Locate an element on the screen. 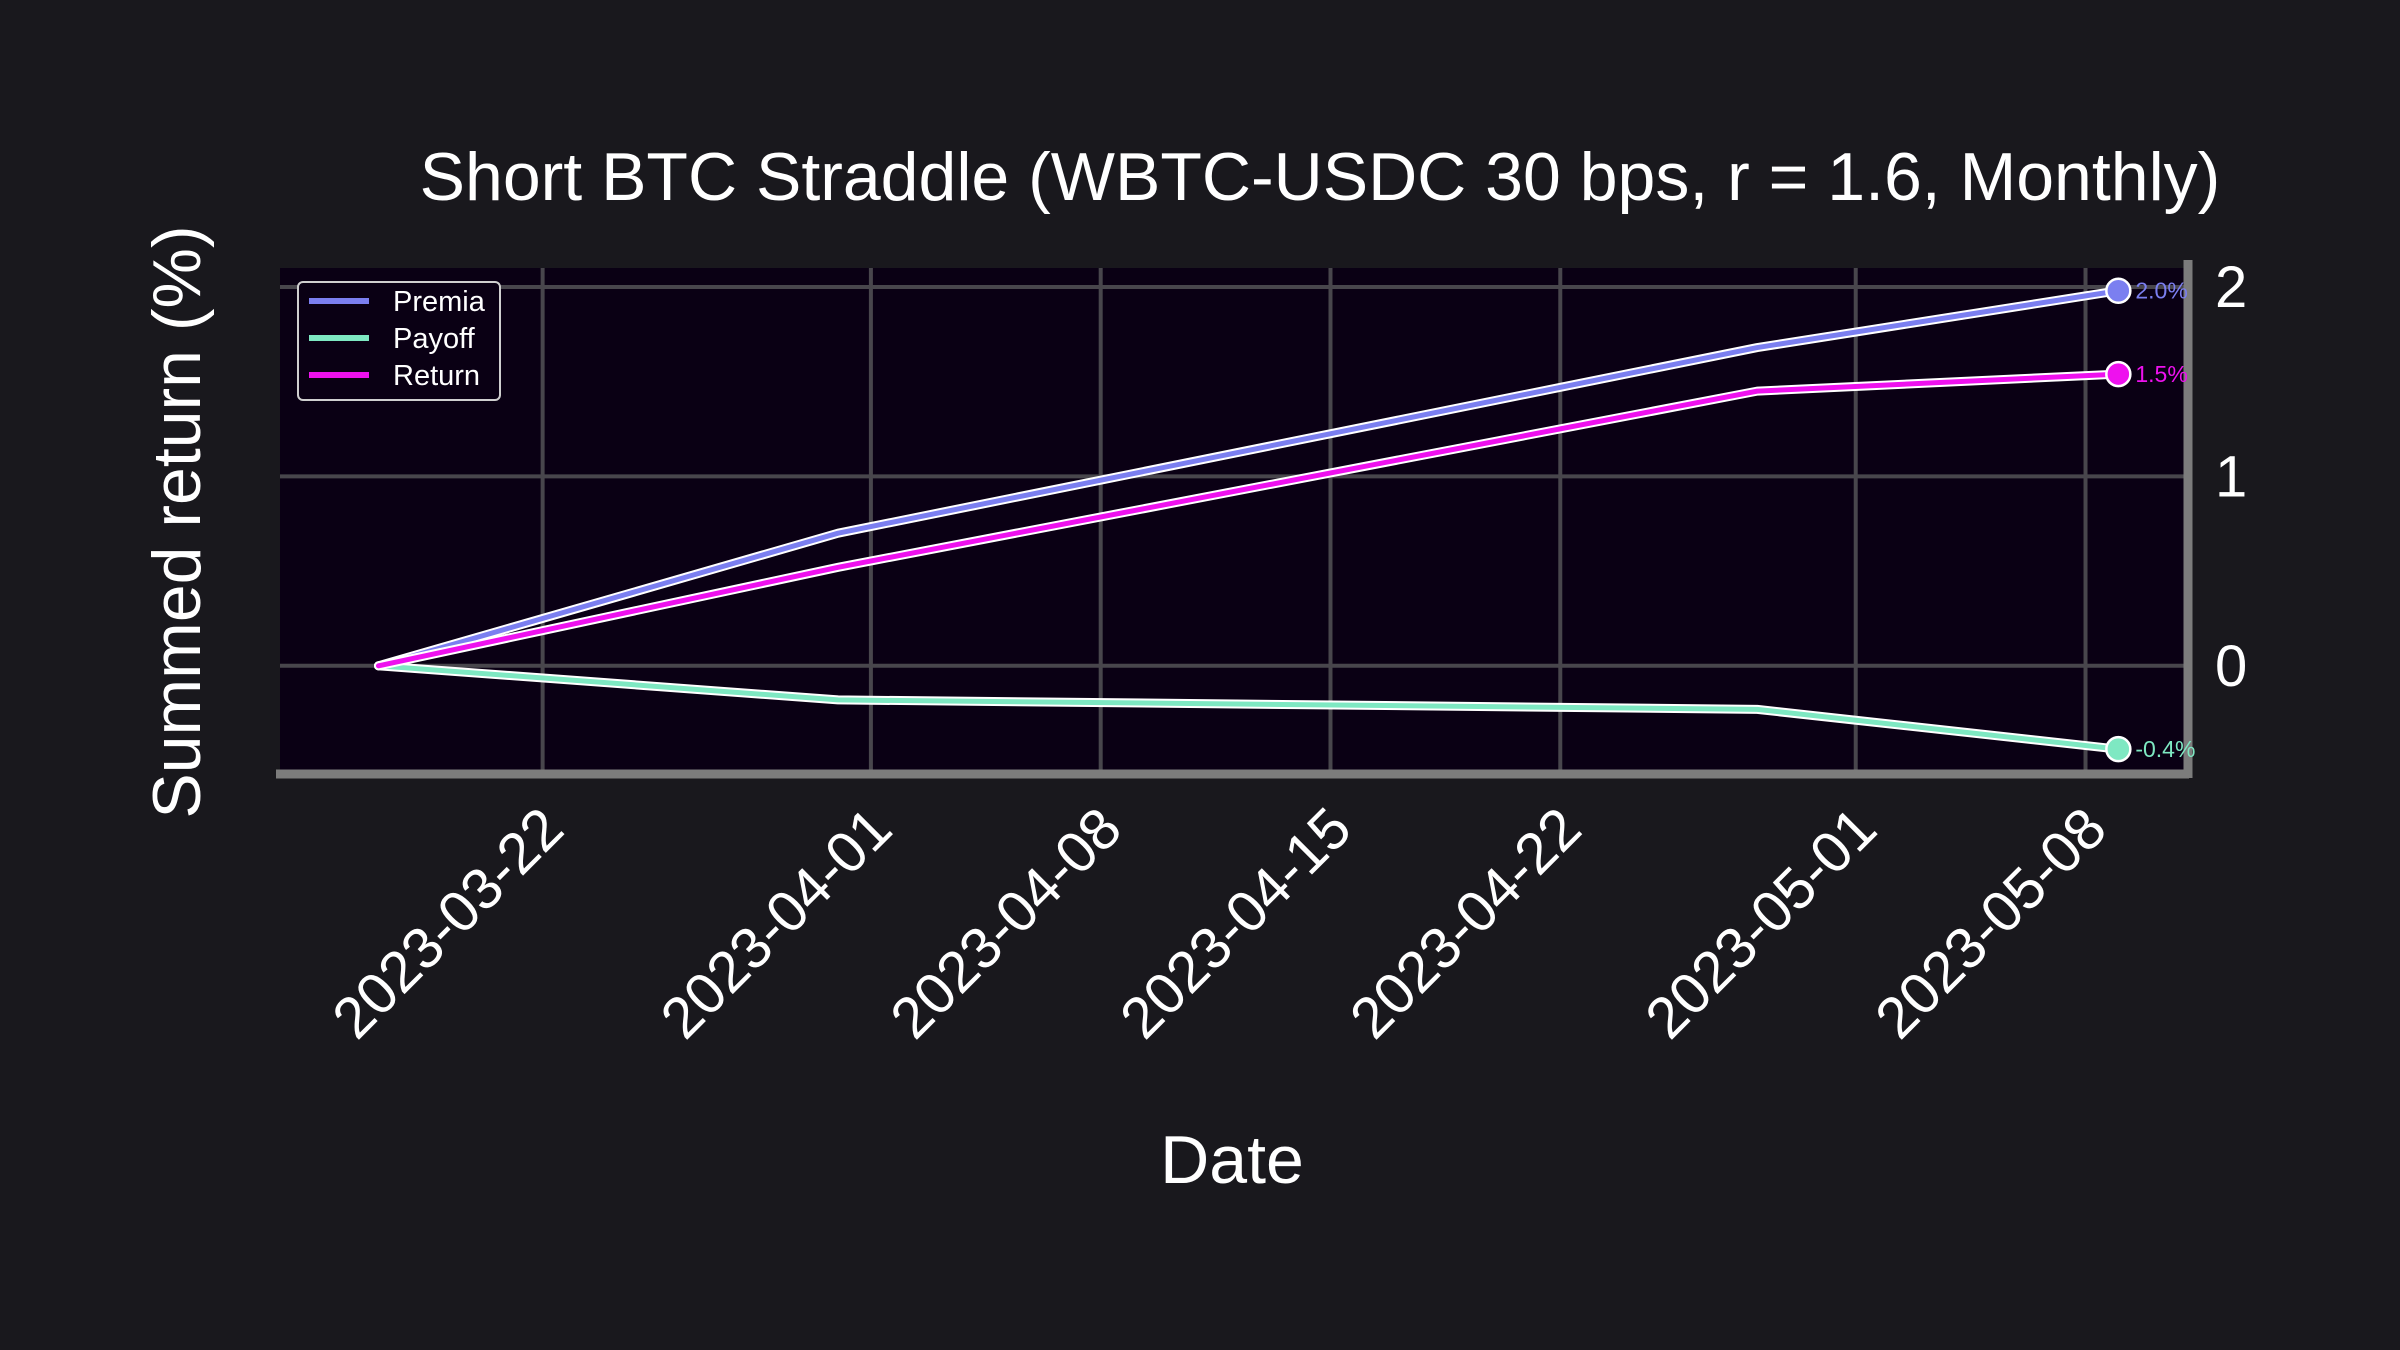  payoff-line is located at coordinates (1248, 707).